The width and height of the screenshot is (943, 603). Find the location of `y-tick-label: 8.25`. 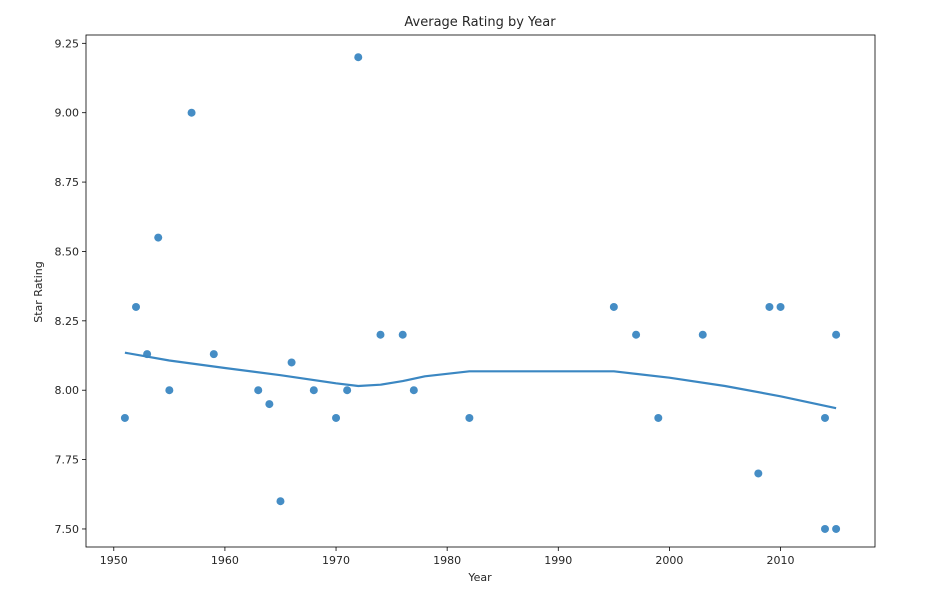

y-tick-label: 8.25 is located at coordinates (67, 321).